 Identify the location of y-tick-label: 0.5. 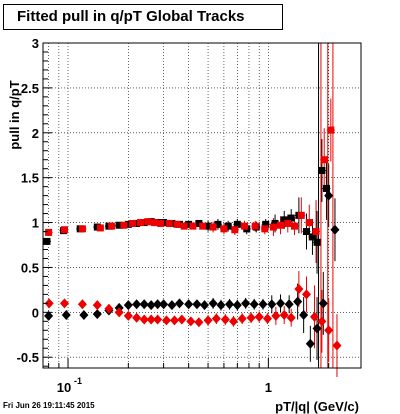
(30, 267).